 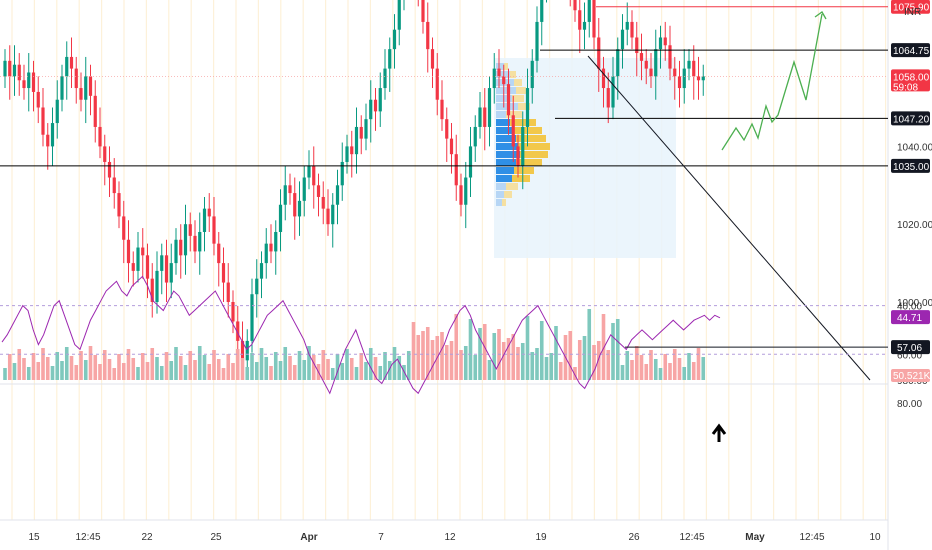 I want to click on rsi-tick-label: 80.00, so click(x=909, y=404).